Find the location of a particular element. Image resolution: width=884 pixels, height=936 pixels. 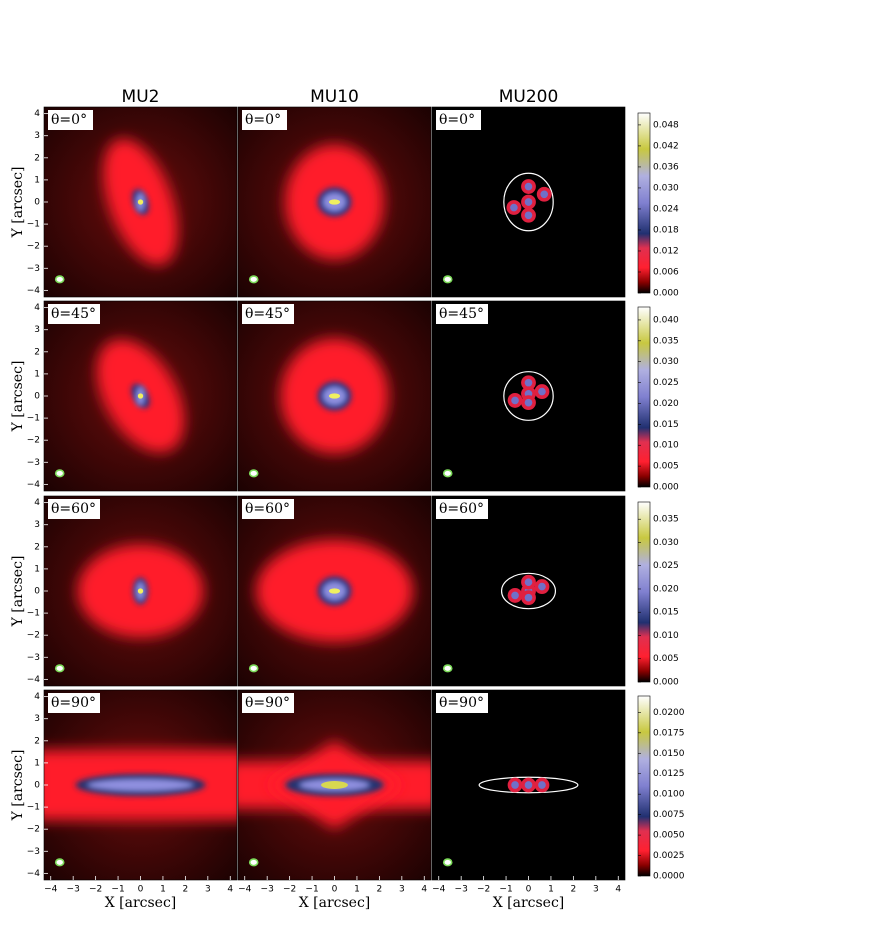

x-axis-label: X [arcsec] is located at coordinates (141, 903).